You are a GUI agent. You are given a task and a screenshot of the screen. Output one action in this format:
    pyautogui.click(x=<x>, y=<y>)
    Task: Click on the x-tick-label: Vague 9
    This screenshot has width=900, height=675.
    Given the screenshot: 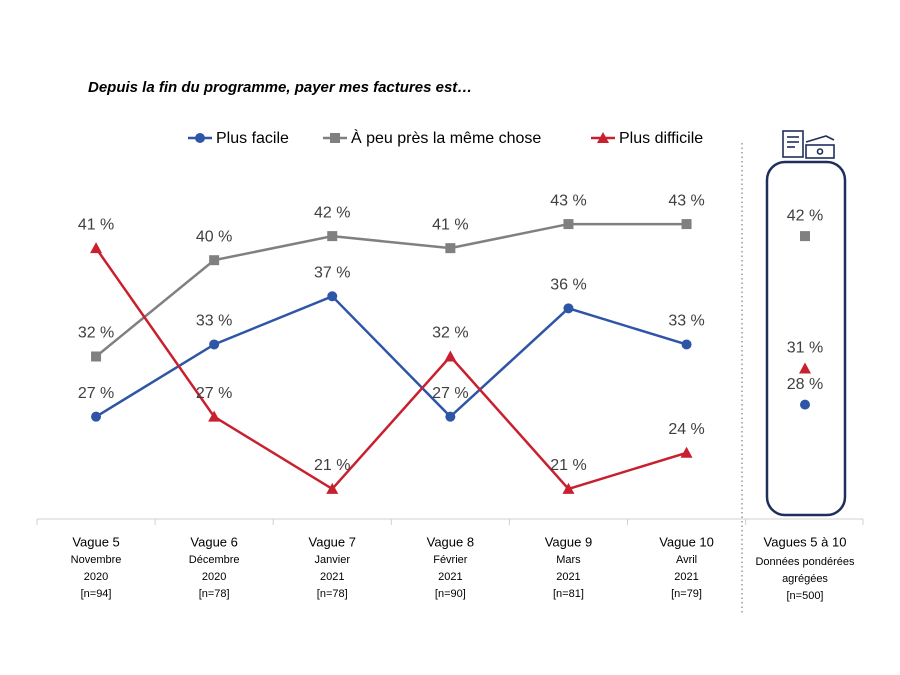 What is the action you would take?
    pyautogui.click(x=568, y=541)
    